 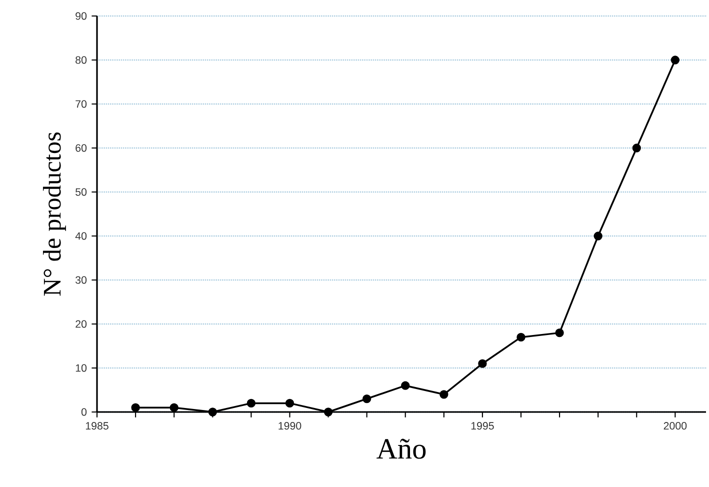 What do you see at coordinates (290, 426) in the screenshot?
I see `x-tick-label: 1990` at bounding box center [290, 426].